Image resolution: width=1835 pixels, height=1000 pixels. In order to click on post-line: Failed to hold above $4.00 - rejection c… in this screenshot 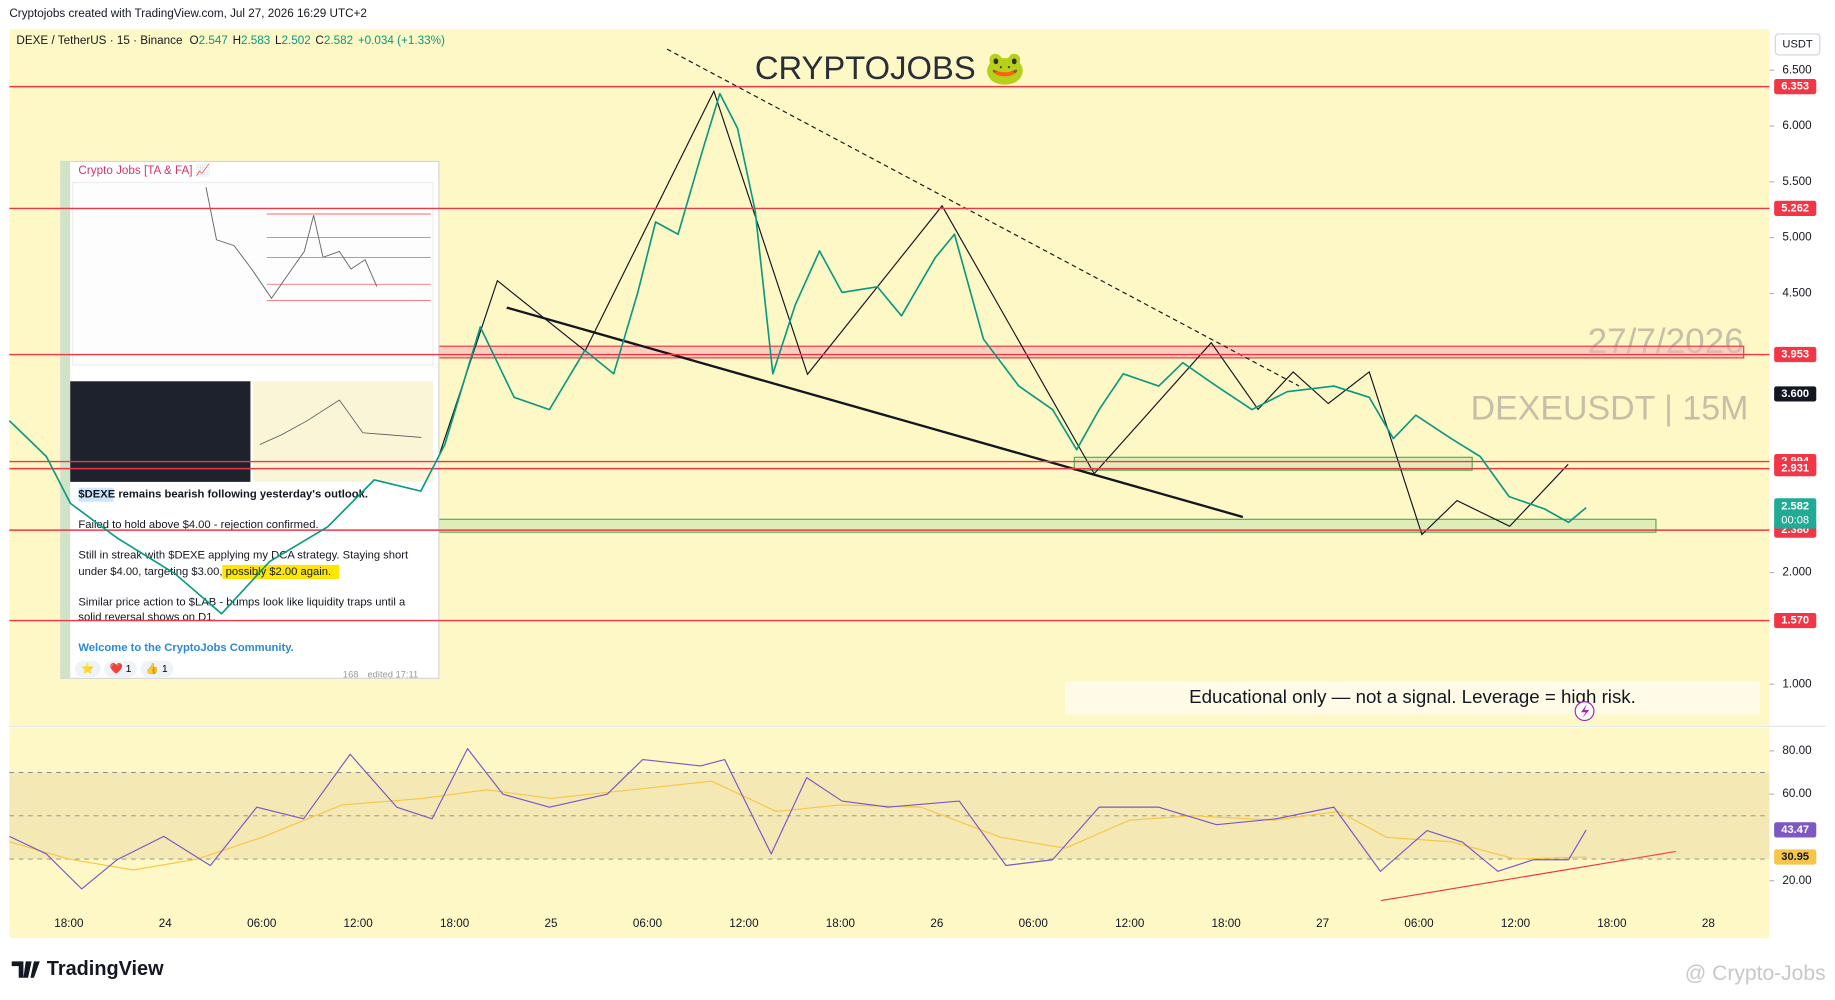, I will do `click(198, 525)`.